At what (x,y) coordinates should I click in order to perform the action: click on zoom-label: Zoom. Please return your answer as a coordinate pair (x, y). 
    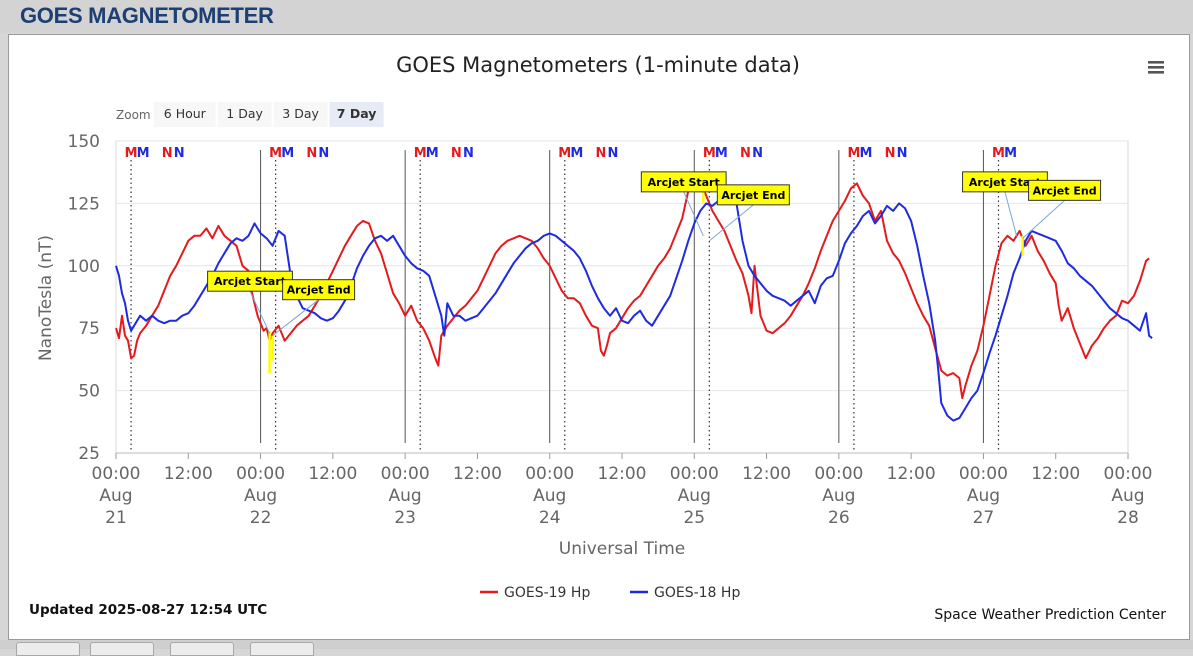
    Looking at the image, I should click on (133, 115).